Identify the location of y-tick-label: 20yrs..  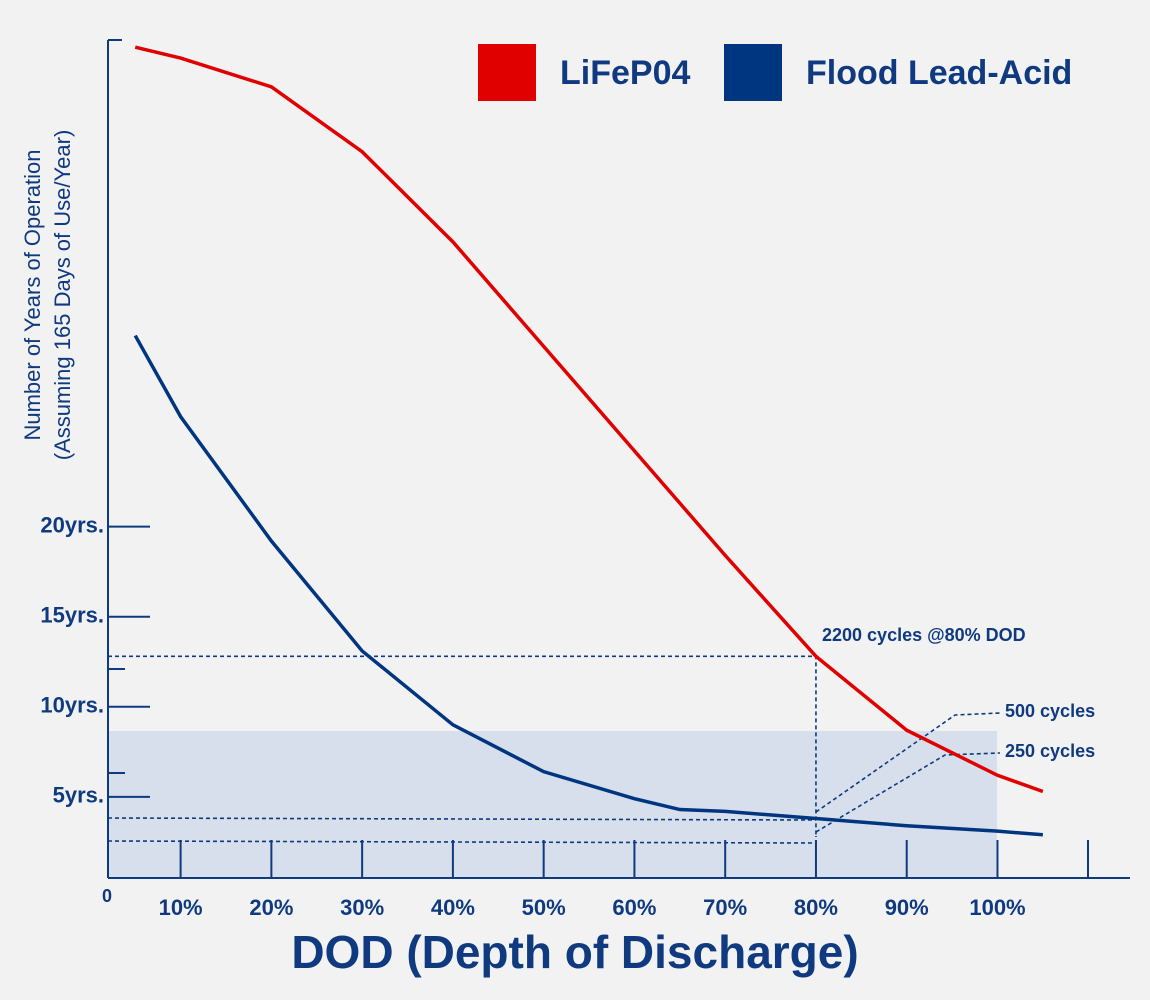
(72, 524).